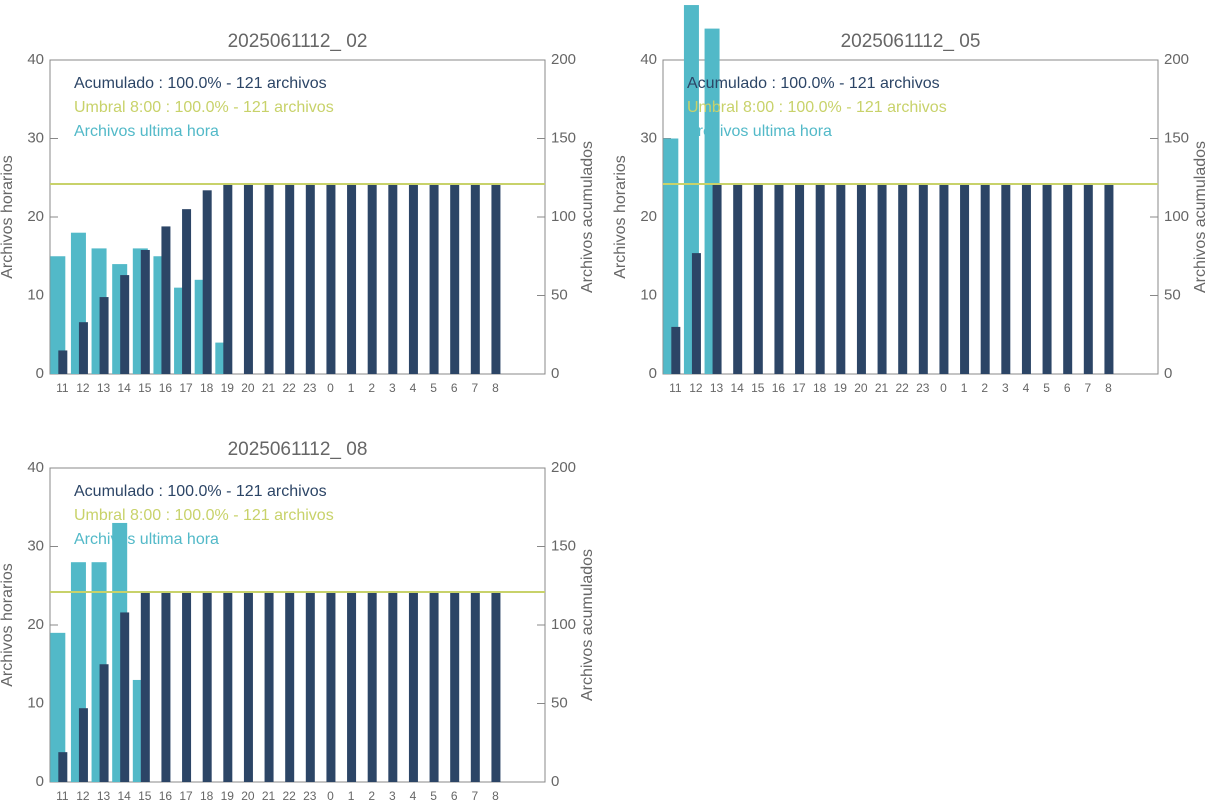 This screenshot has width=1206, height=804. What do you see at coordinates (911, 41) in the screenshot?
I see `chart-title: 2025061112_ 05` at bounding box center [911, 41].